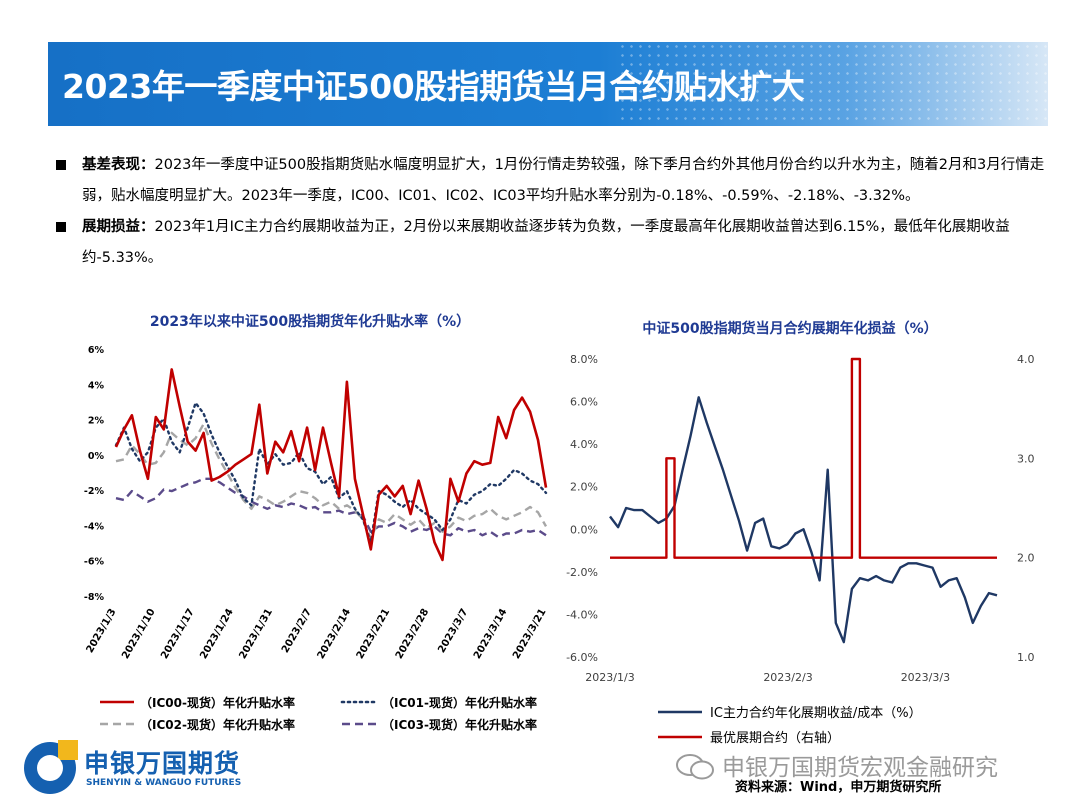 The image size is (1080, 808). Describe the element at coordinates (162, 763) in the screenshot. I see `logo-text: 申银万国期货` at that location.